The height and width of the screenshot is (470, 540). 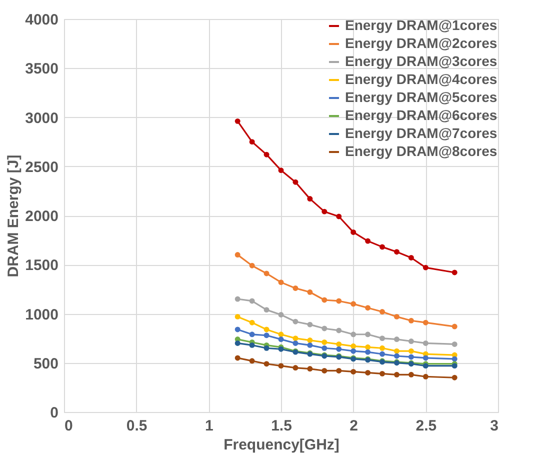 What do you see at coordinates (421, 97) in the screenshot?
I see `legend-label: Energy DRAM@5cores` at bounding box center [421, 97].